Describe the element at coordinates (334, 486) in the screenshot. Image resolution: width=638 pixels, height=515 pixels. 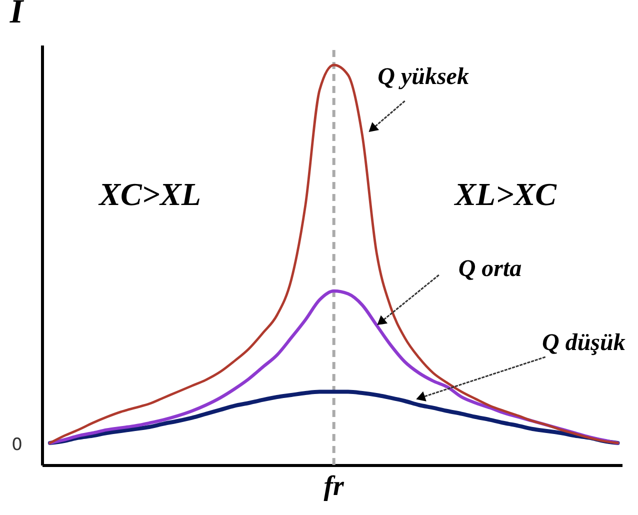
I see `text: fr` at that location.